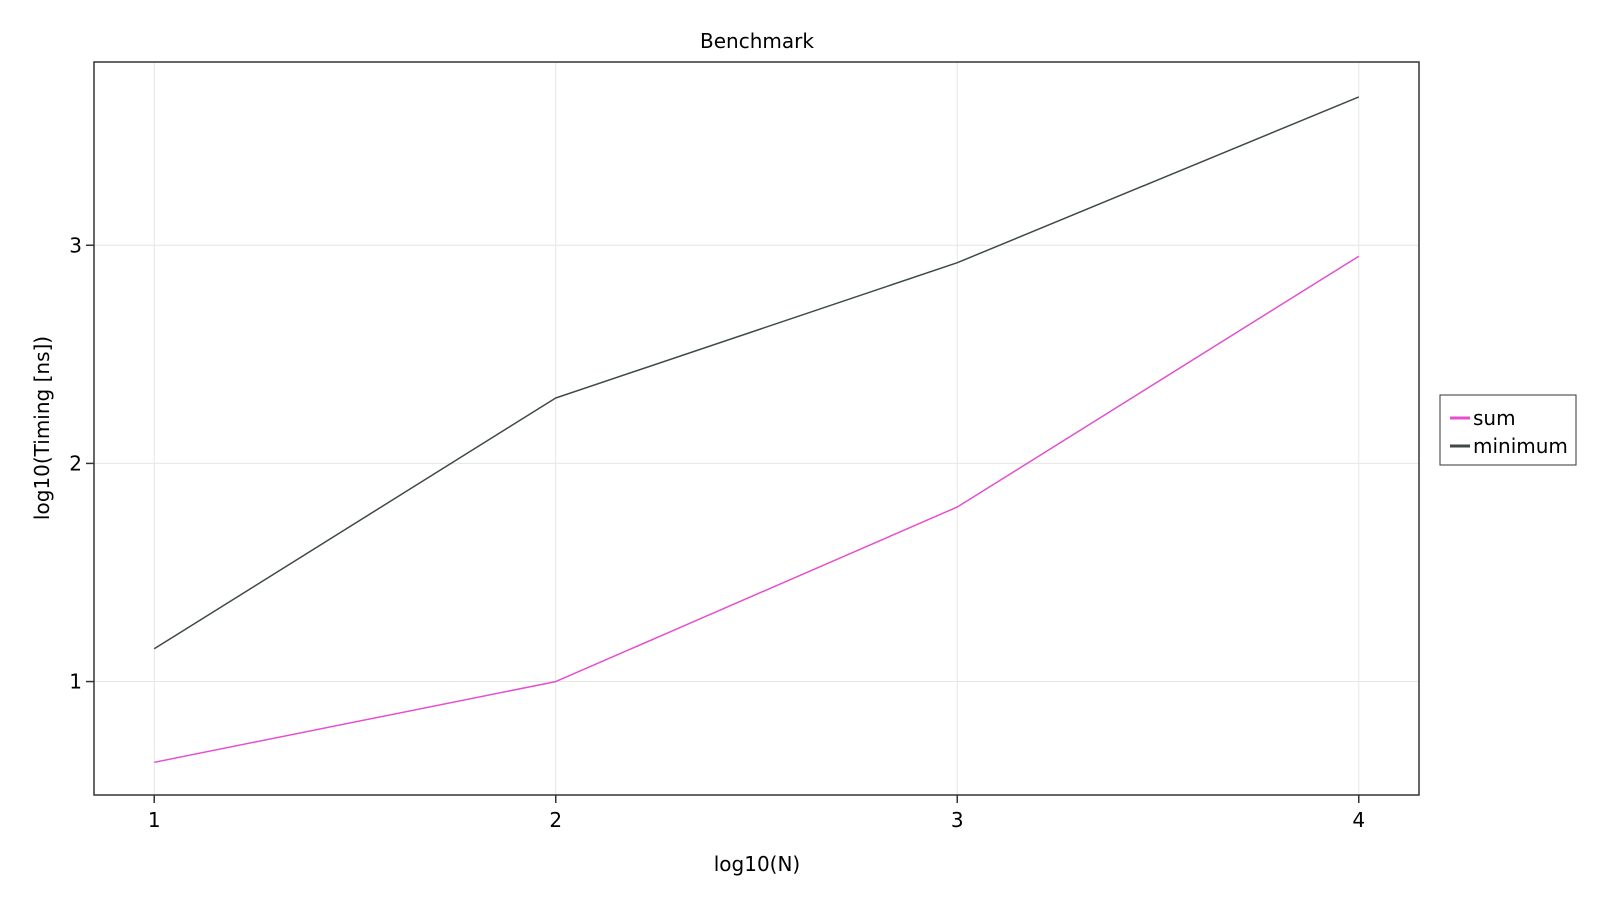 Image resolution: width=1600 pixels, height=900 pixels. I want to click on y-tick-label: 1, so click(75, 682).